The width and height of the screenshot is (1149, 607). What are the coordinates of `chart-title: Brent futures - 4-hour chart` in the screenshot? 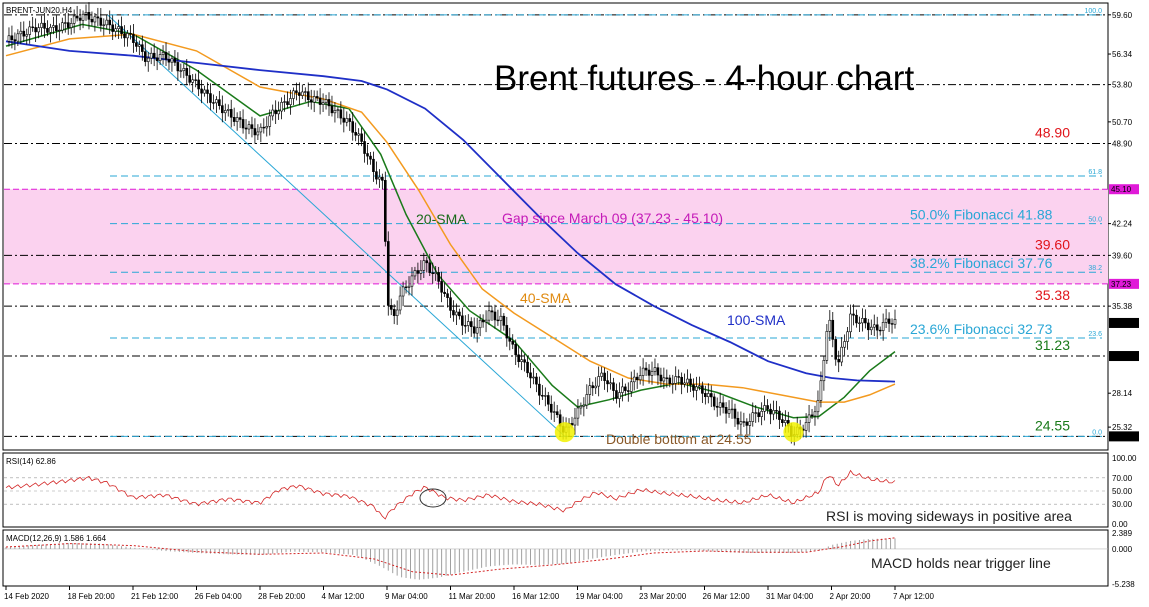 It's located at (704, 78).